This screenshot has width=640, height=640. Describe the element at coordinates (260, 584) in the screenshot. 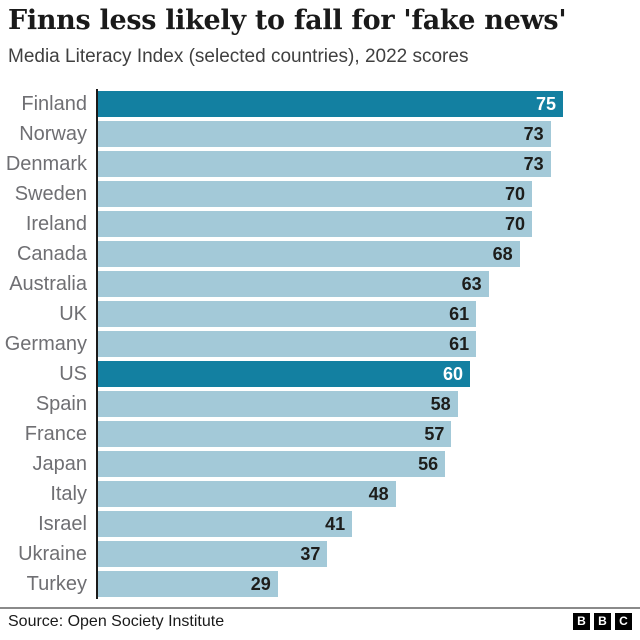

I see `bar-value-label: 29` at that location.